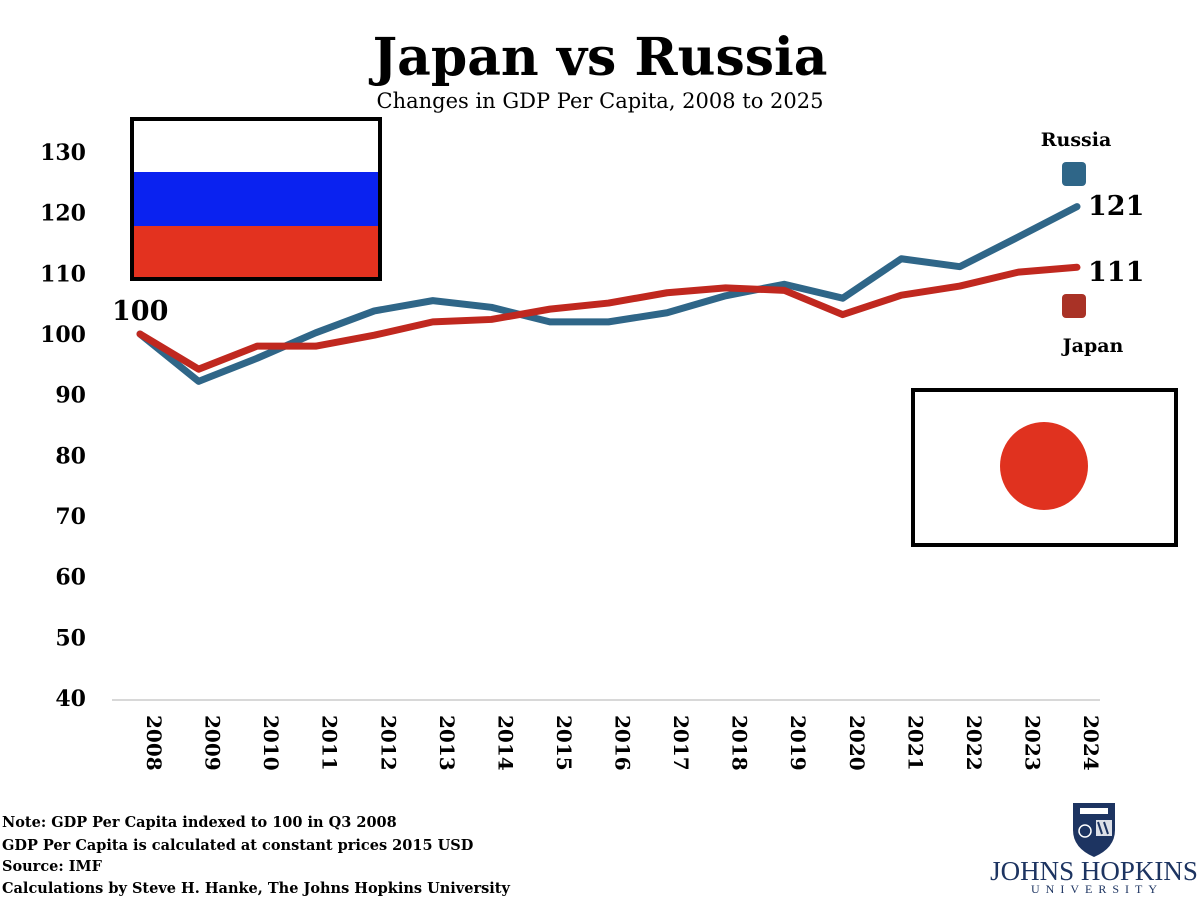 The height and width of the screenshot is (903, 1200). Describe the element at coordinates (154, 743) in the screenshot. I see `x-tick-label: 2008` at that location.